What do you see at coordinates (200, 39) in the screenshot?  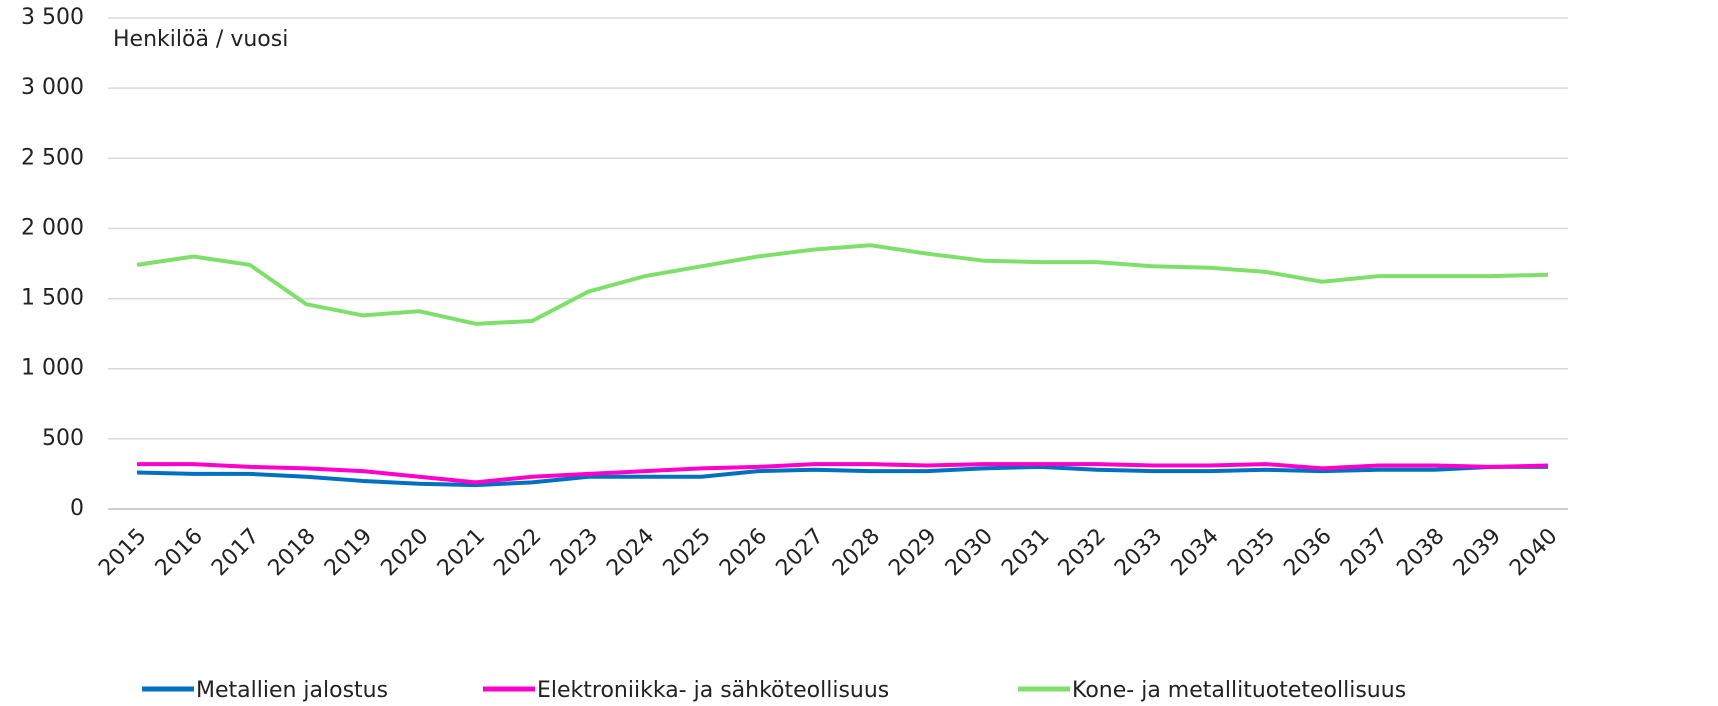 I see `y-axis-label: Henkilöä / vuosi` at bounding box center [200, 39].